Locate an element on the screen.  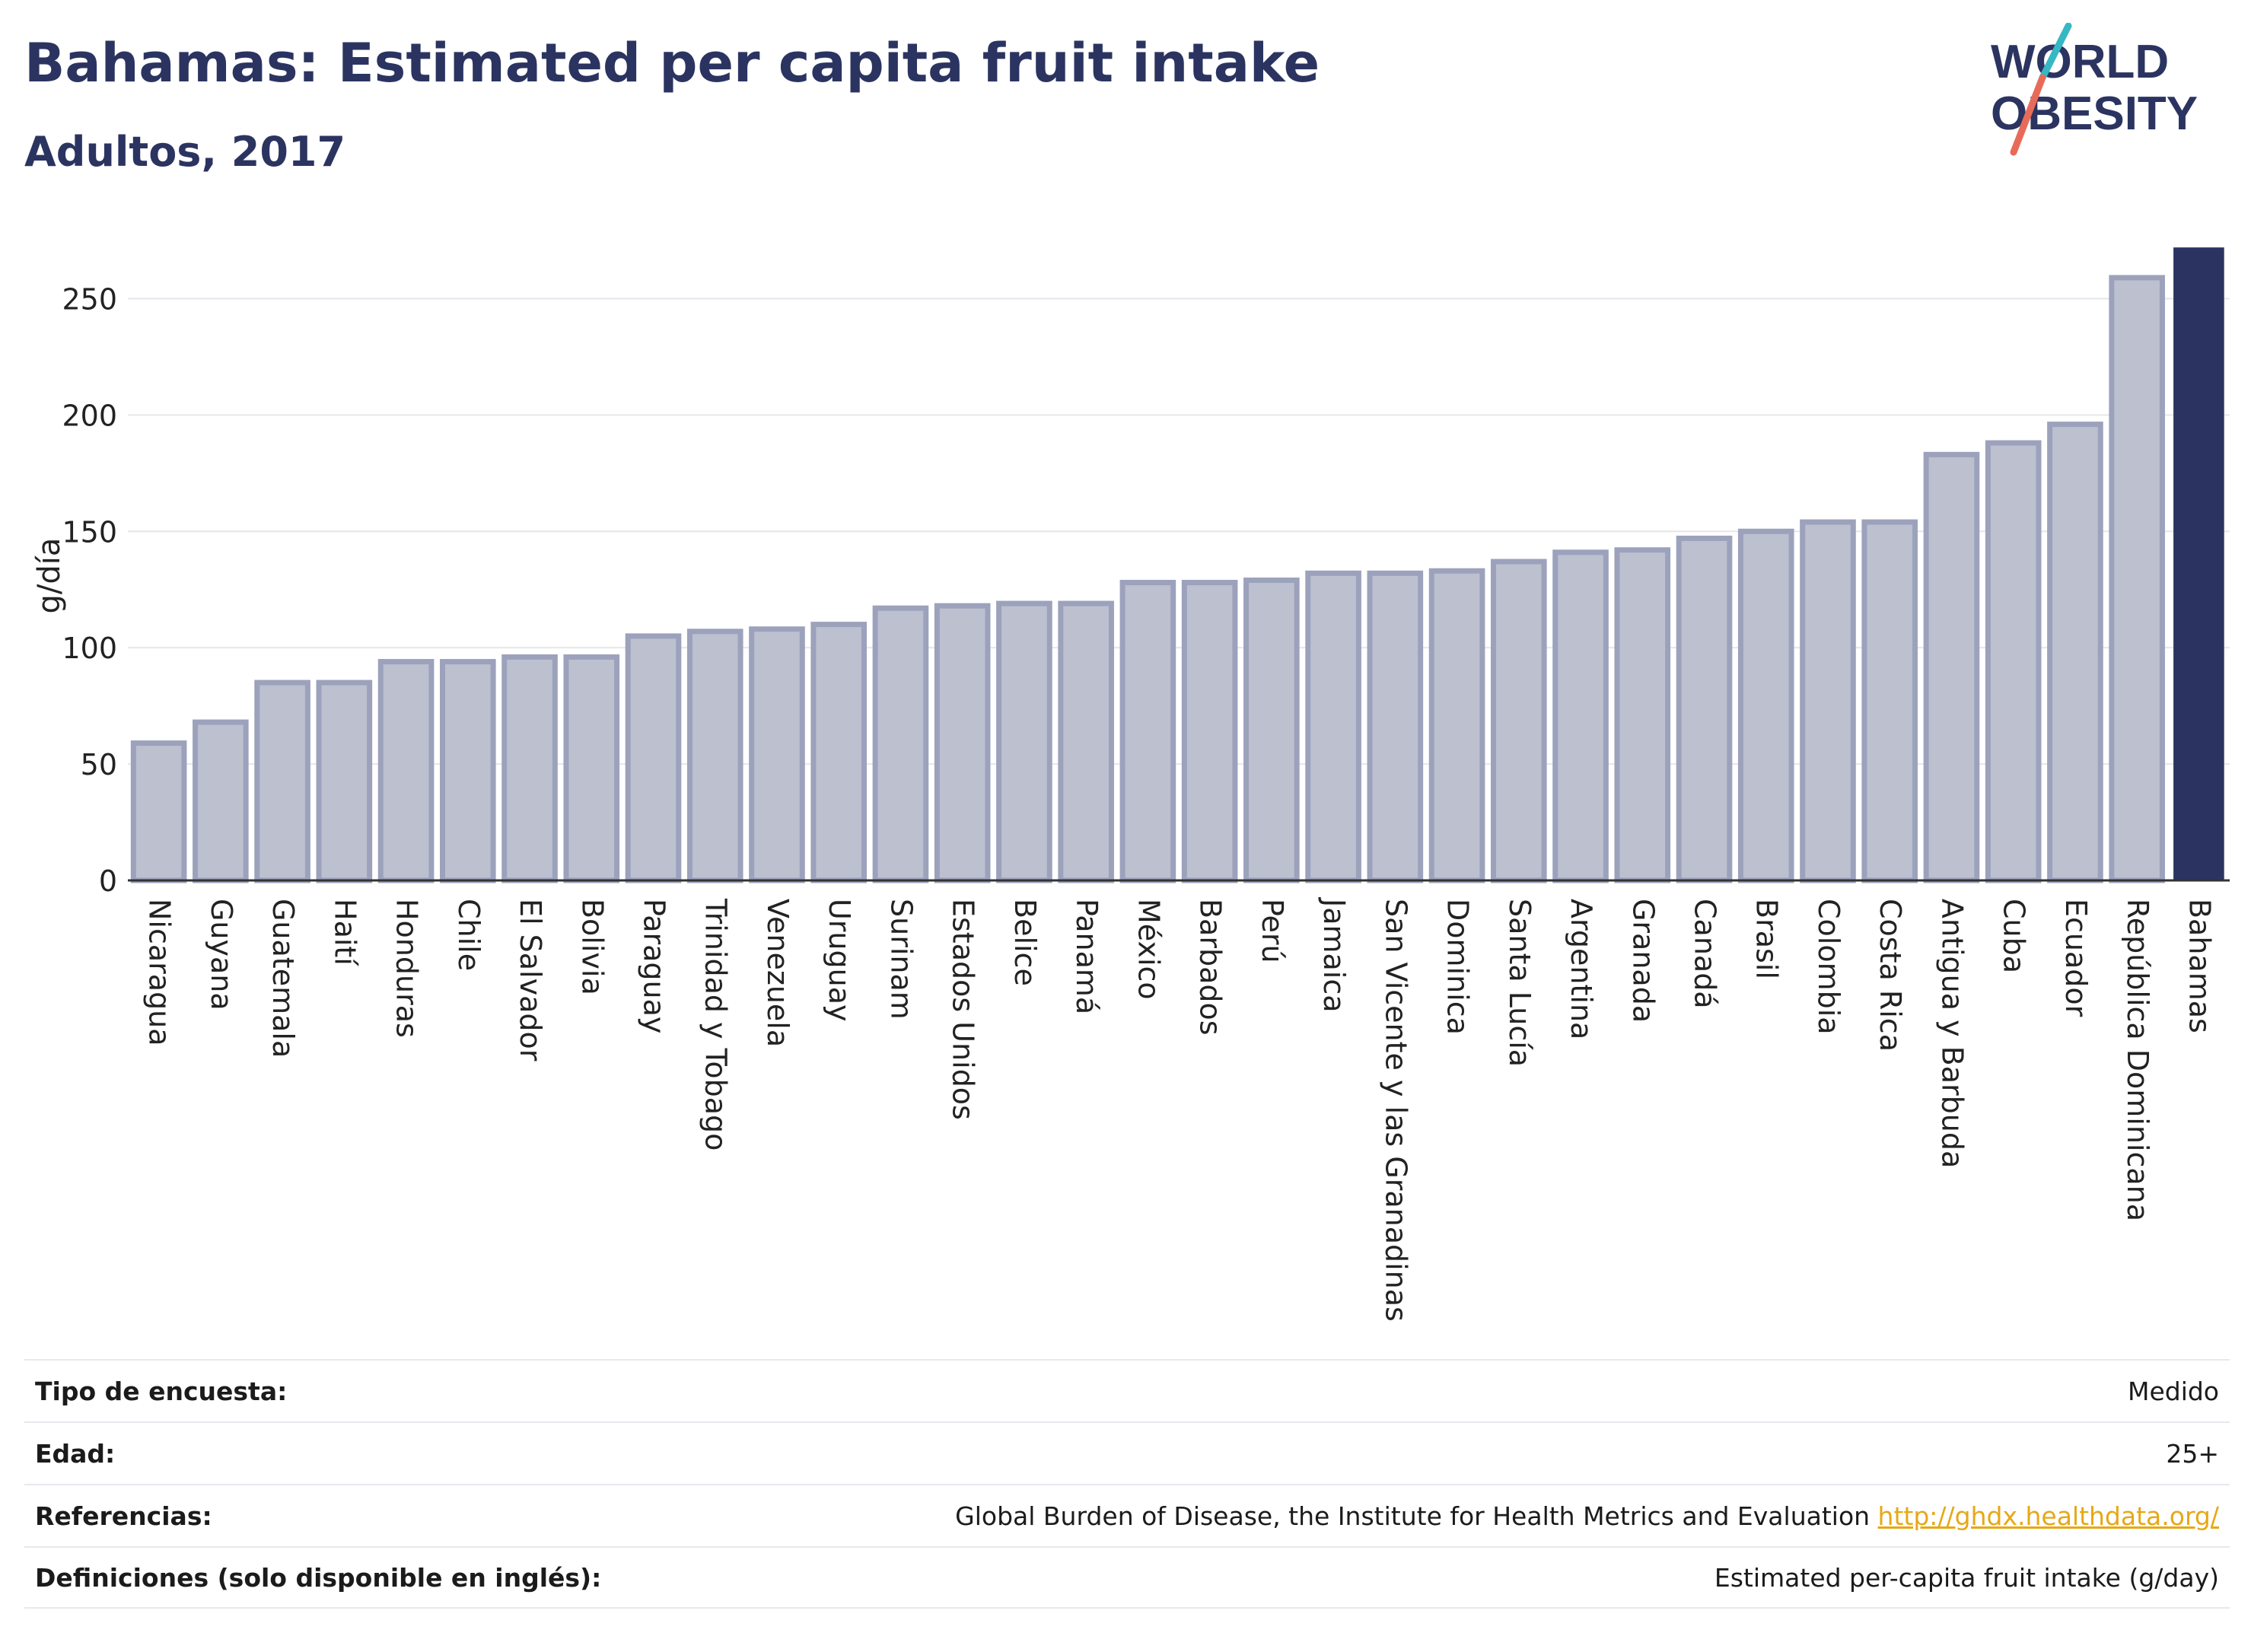
meta-label: Referencias: is located at coordinates (123, 1516).